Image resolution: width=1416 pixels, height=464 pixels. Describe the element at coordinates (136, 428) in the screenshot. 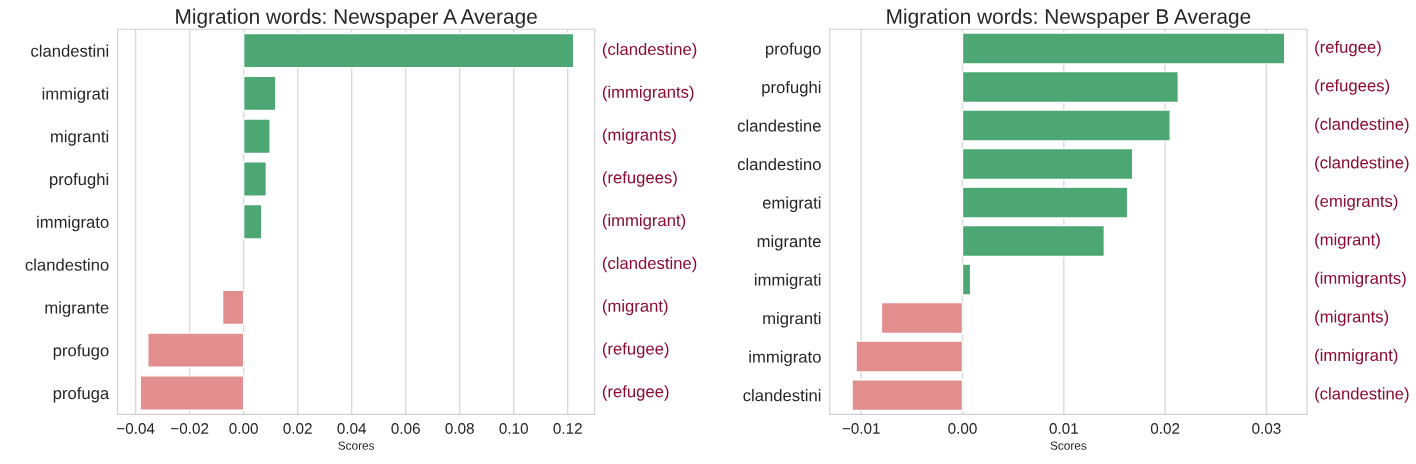

I see `x-tick-label: −0.04` at that location.